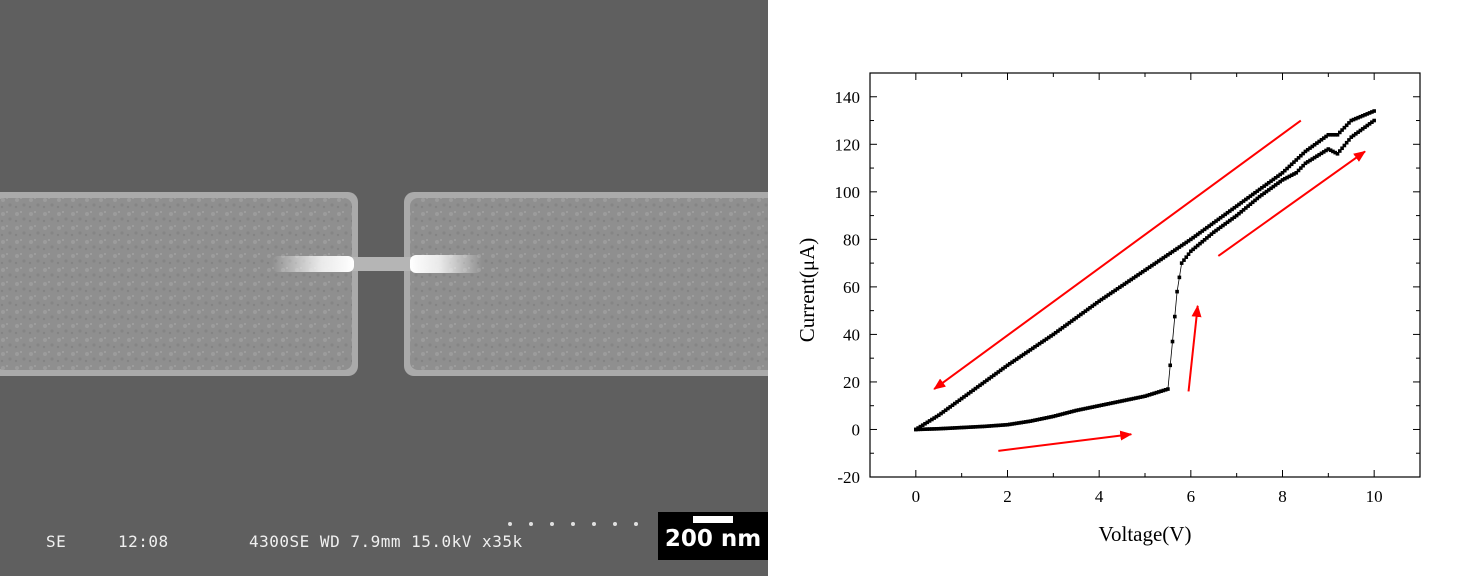 Image resolution: width=1477 pixels, height=576 pixels. I want to click on x-tick-label: 4, so click(1099, 496).